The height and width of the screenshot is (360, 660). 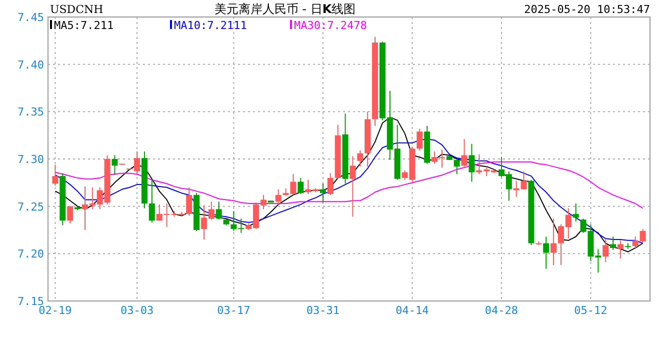 I want to click on x-tick-label: 04-28, so click(x=501, y=310).